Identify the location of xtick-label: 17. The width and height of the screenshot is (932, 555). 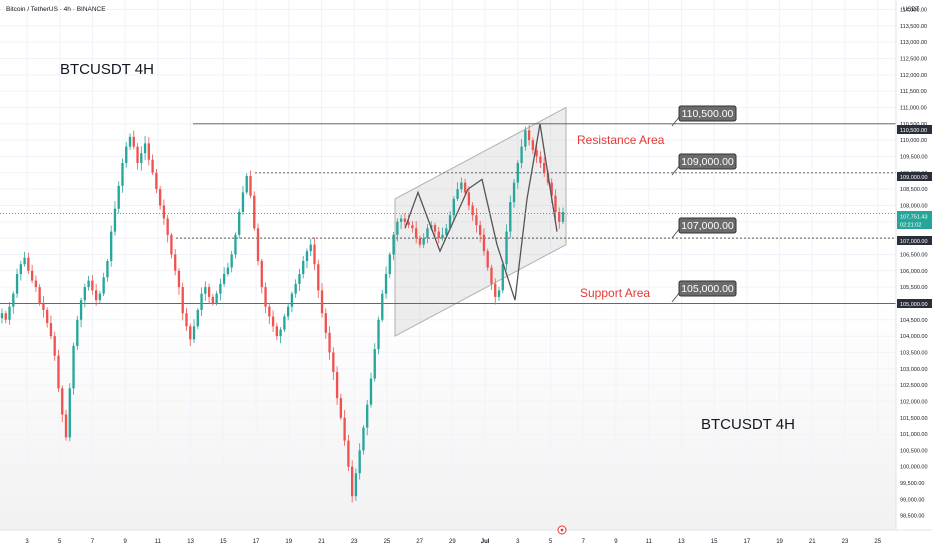
(746, 542).